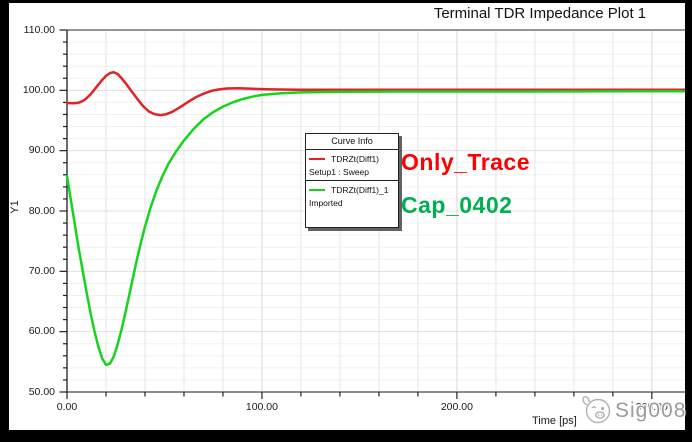 The image size is (692, 442). What do you see at coordinates (554, 421) in the screenshot?
I see `x-axis-label: Time [ps]` at bounding box center [554, 421].